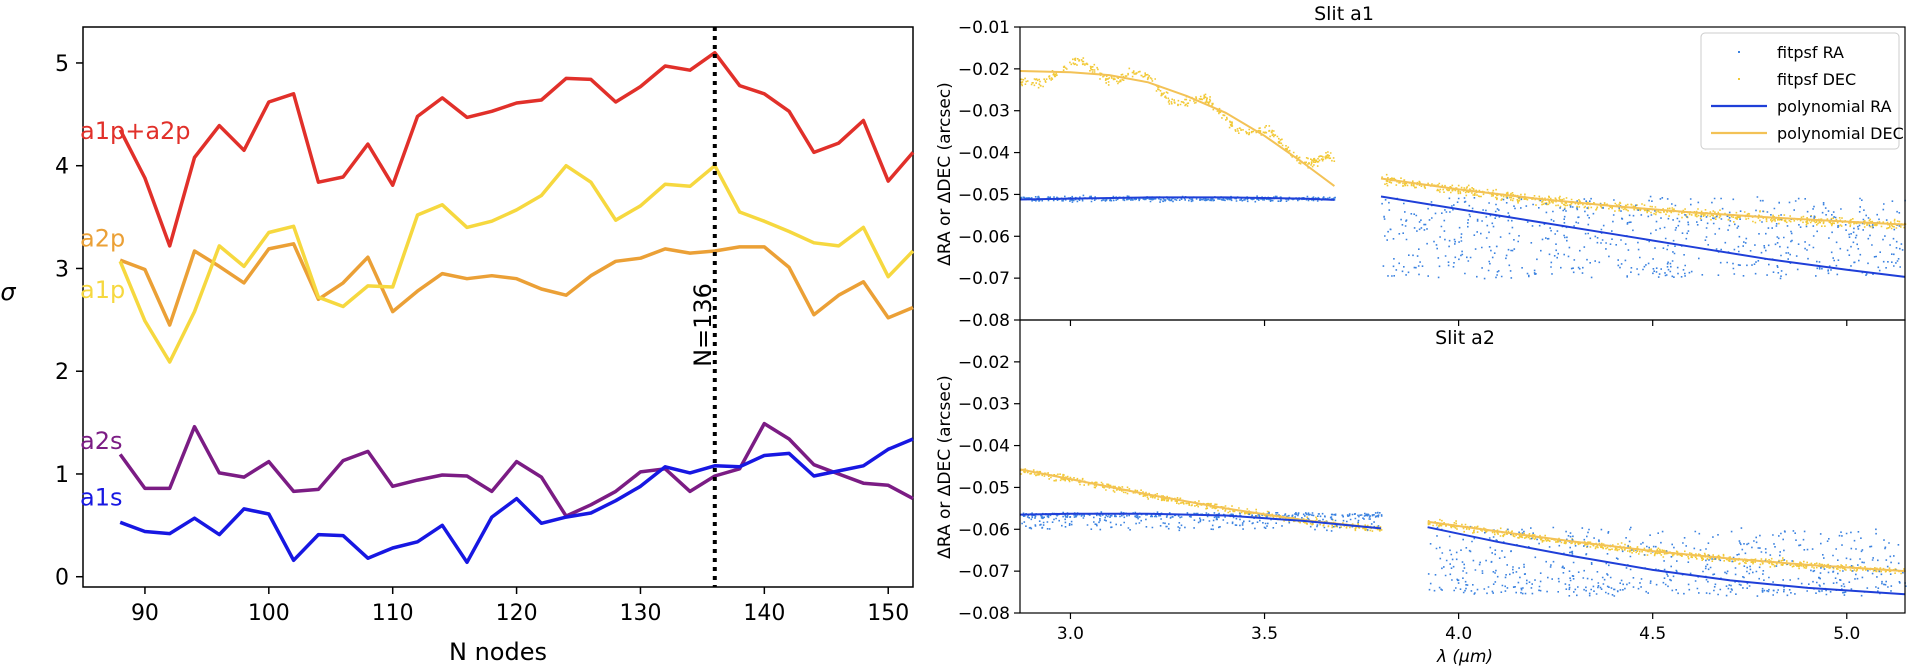  I want to click on y-tick-label-2: −0.04, so click(984, 447).